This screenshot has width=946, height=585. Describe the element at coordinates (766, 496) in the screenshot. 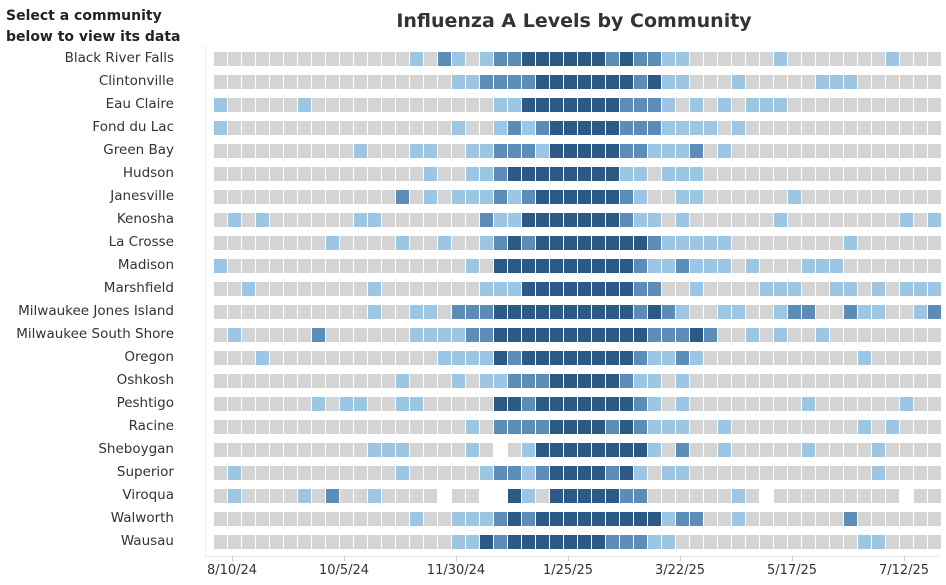

I see `heatmap-cell-missing` at that location.